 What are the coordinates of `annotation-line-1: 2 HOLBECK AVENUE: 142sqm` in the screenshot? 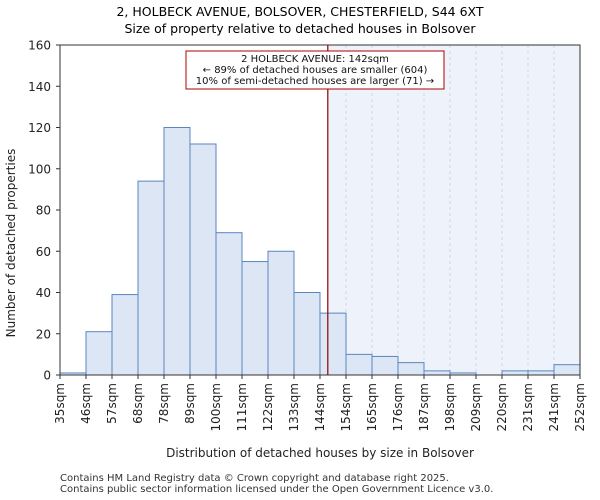 It's located at (315, 59).